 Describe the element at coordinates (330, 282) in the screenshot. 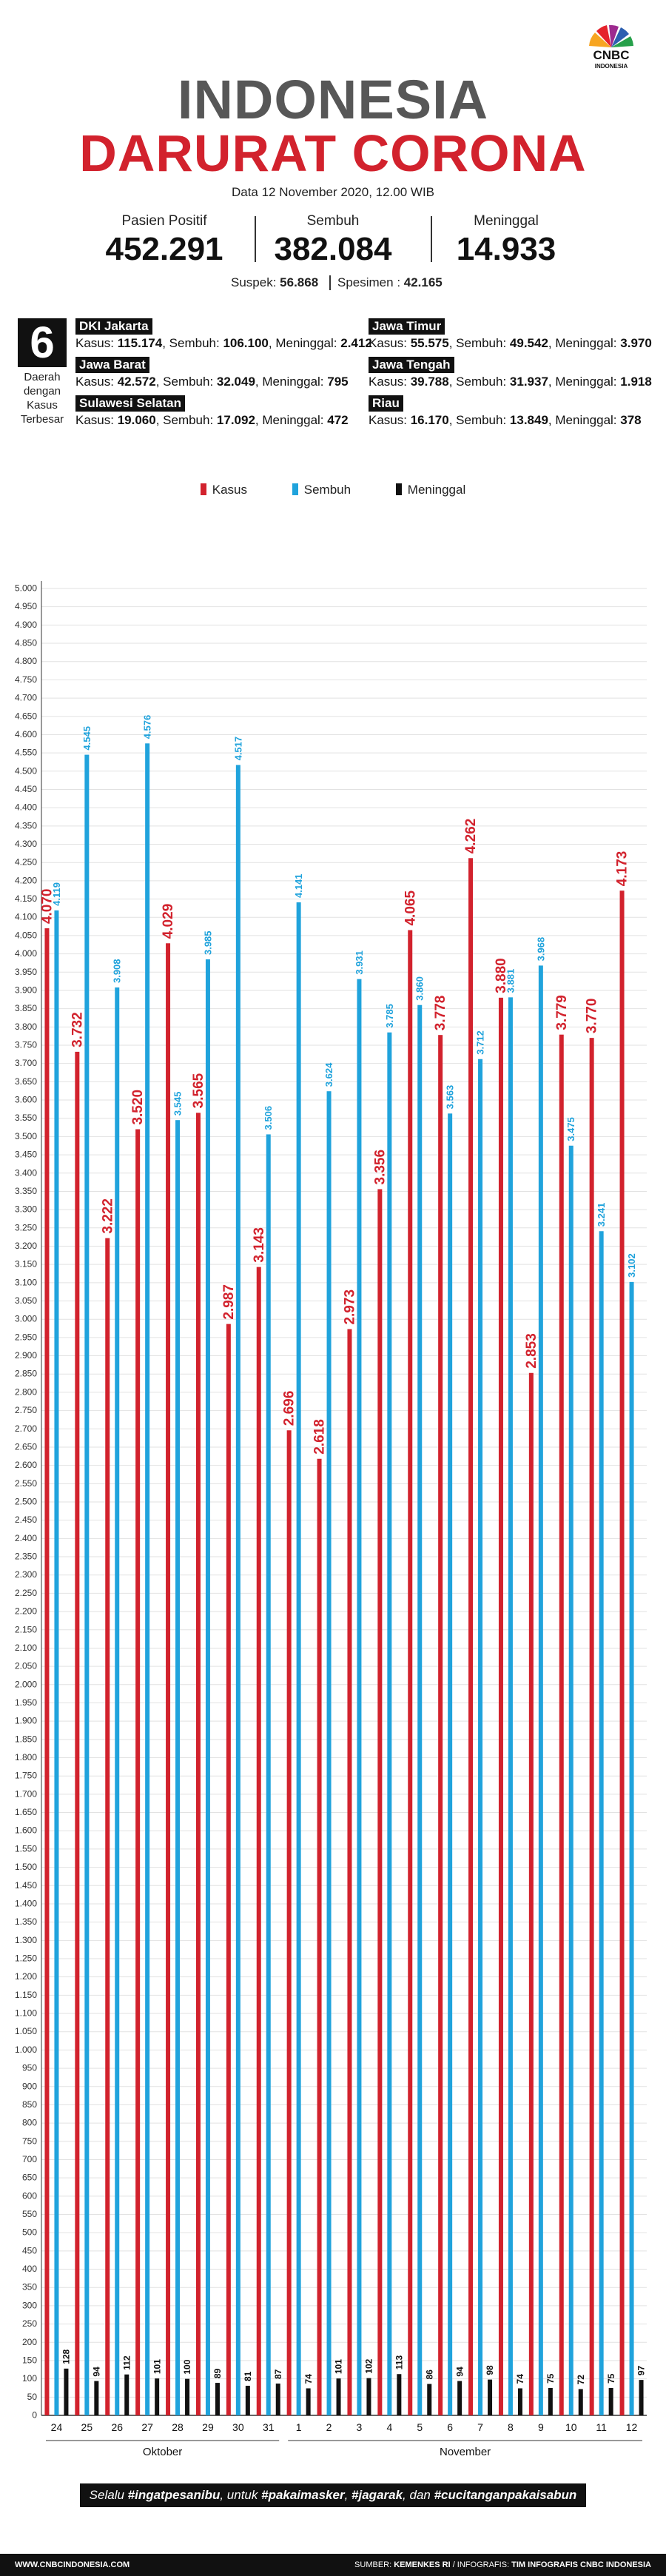

I see `suspek-divider` at that location.